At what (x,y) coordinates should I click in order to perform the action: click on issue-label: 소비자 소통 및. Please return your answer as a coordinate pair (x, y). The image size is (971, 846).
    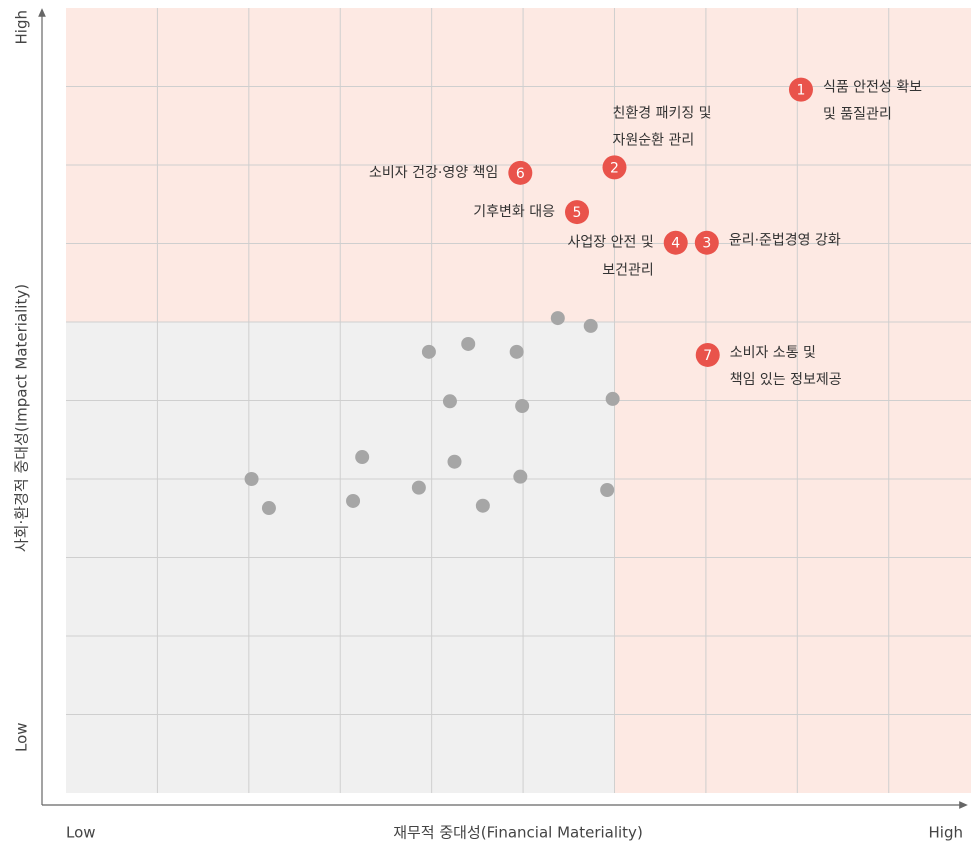
    Looking at the image, I should click on (773, 353).